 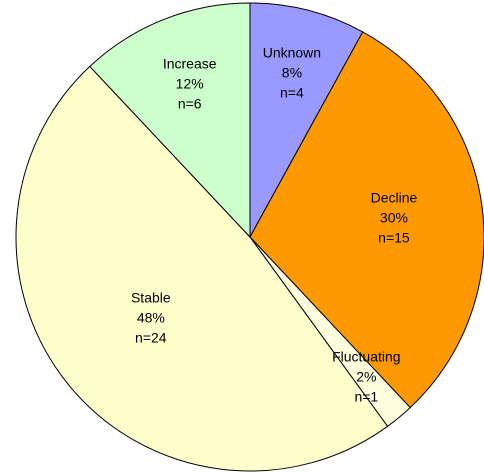 I want to click on slice-count: n=1, so click(x=366, y=396).